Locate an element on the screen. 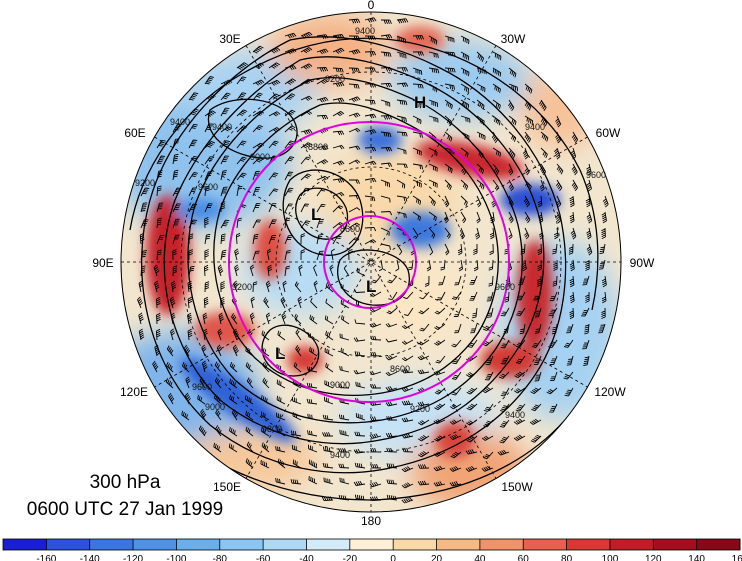 Image resolution: width=742 pixels, height=561 pixels. lon-label-120w: 120W is located at coordinates (610, 392).